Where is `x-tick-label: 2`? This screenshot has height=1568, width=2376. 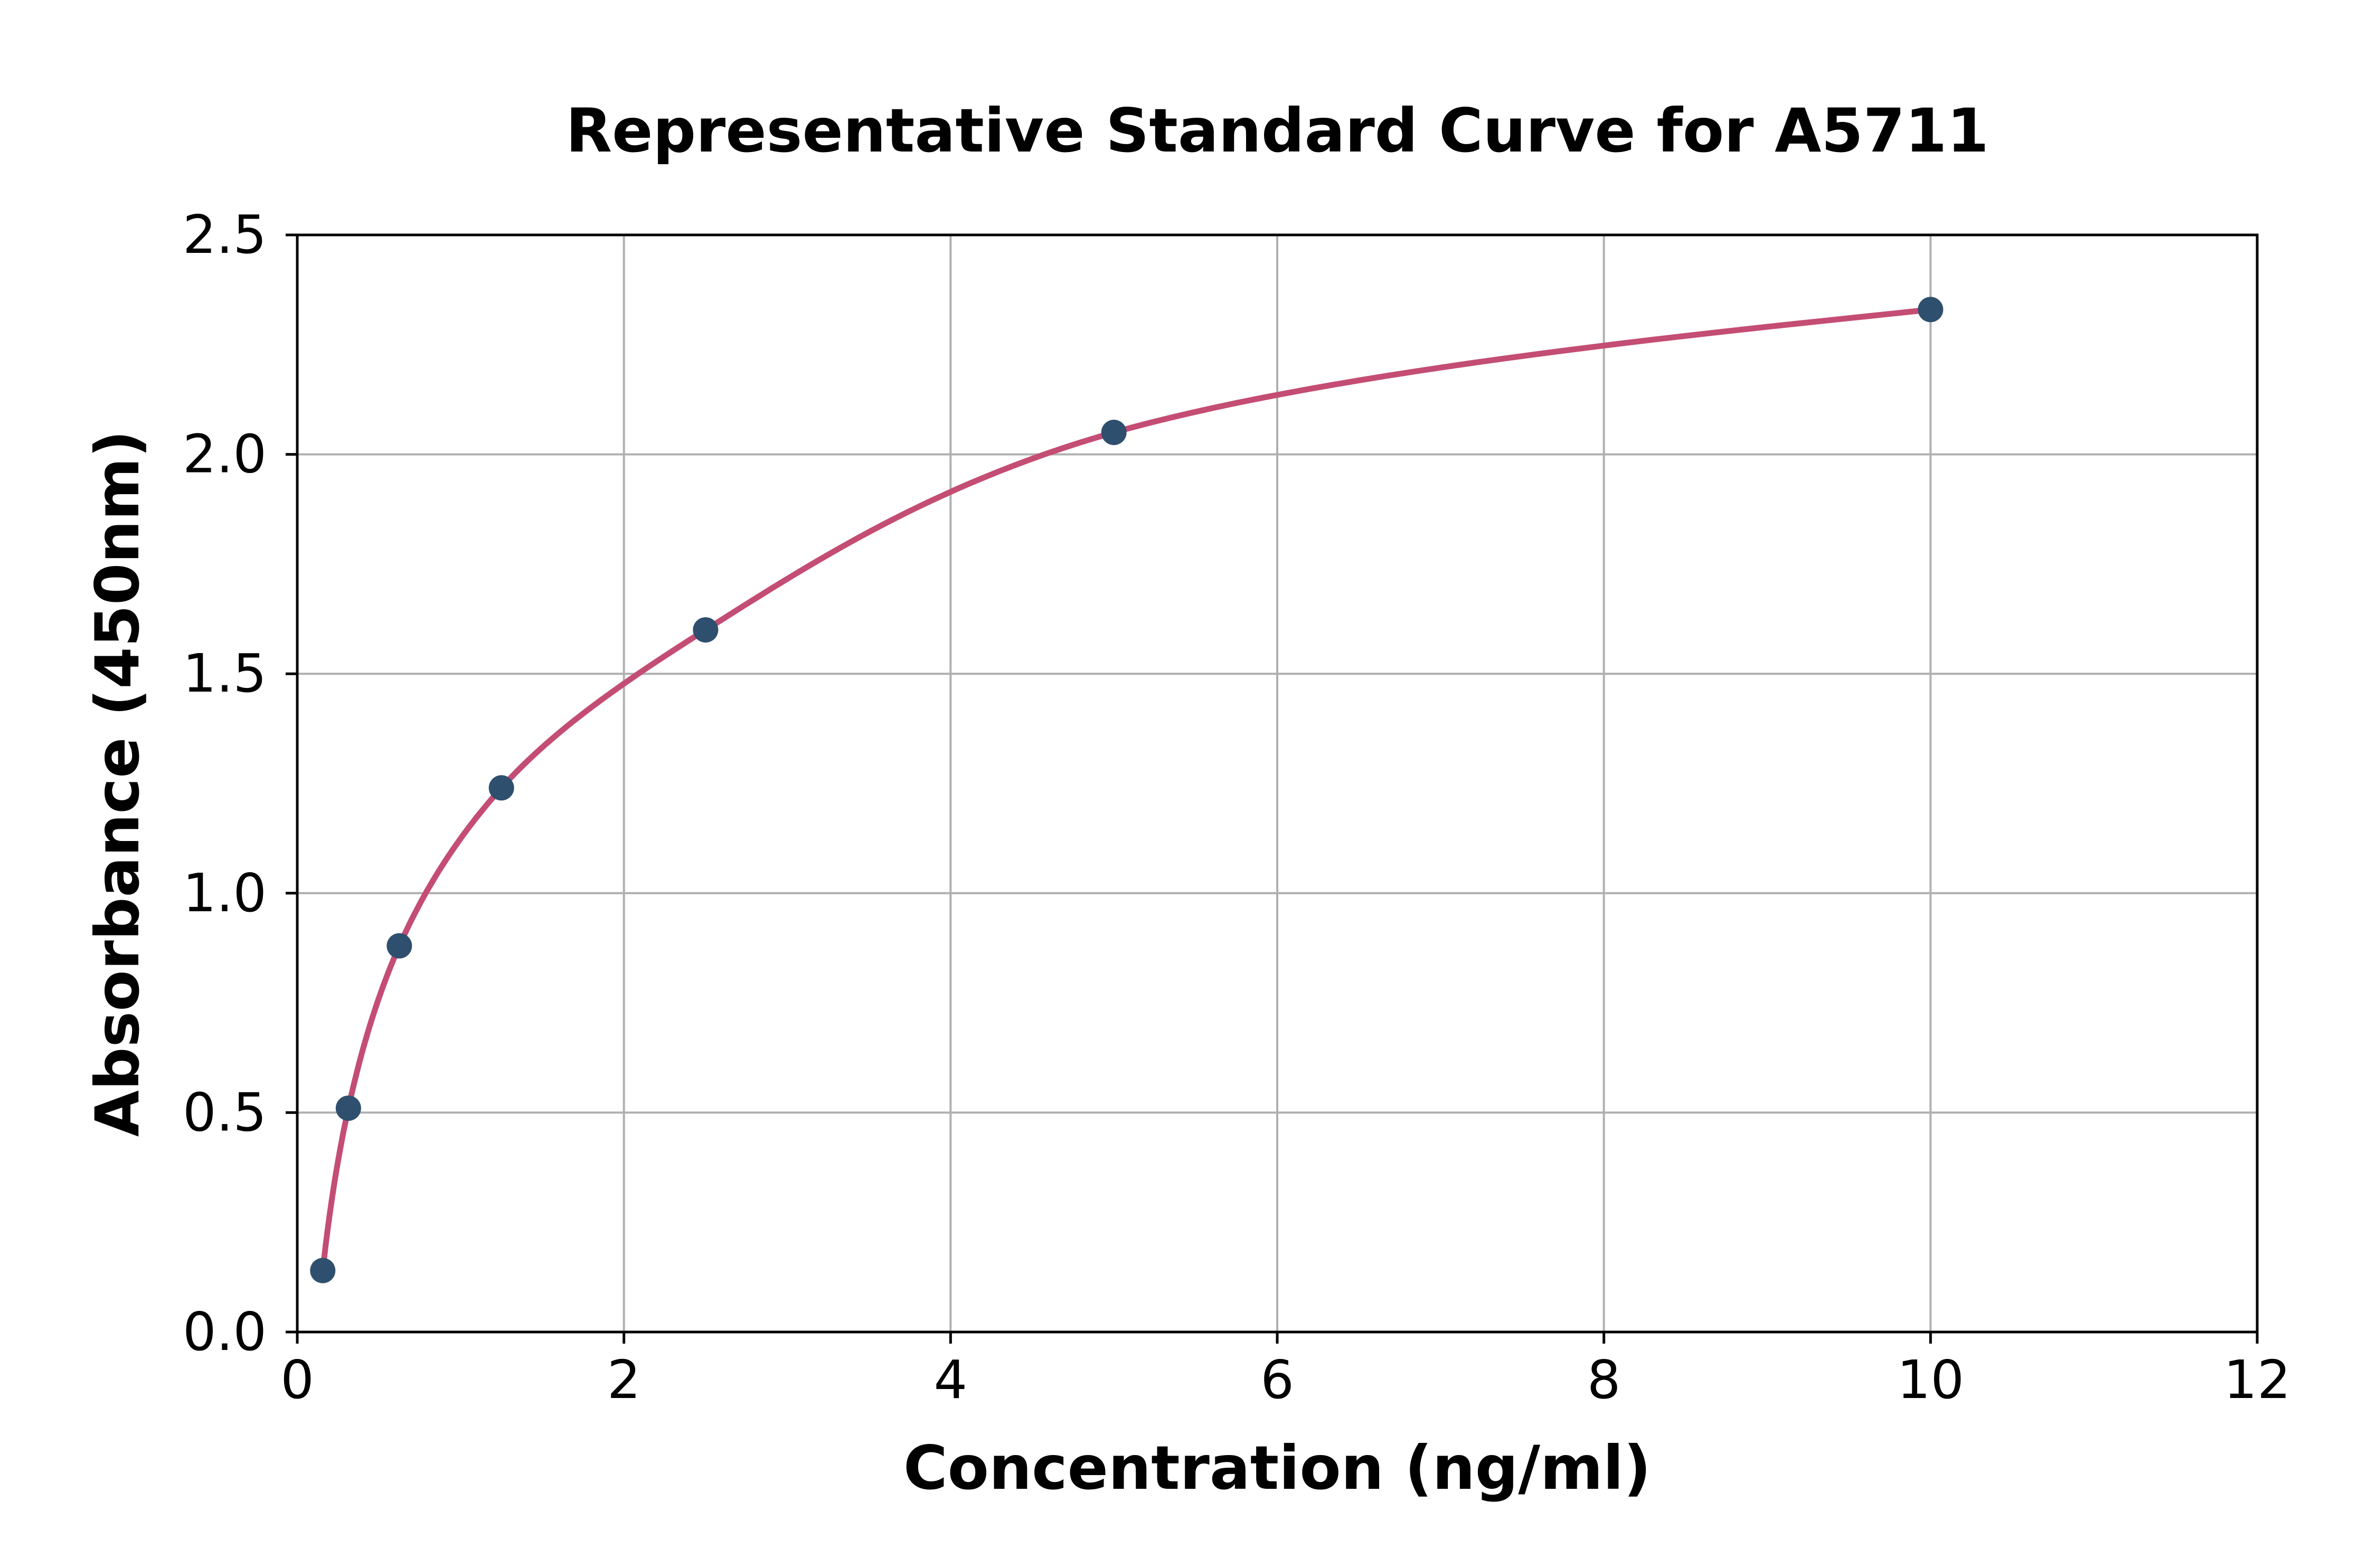
x-tick-label: 2 is located at coordinates (624, 1380).